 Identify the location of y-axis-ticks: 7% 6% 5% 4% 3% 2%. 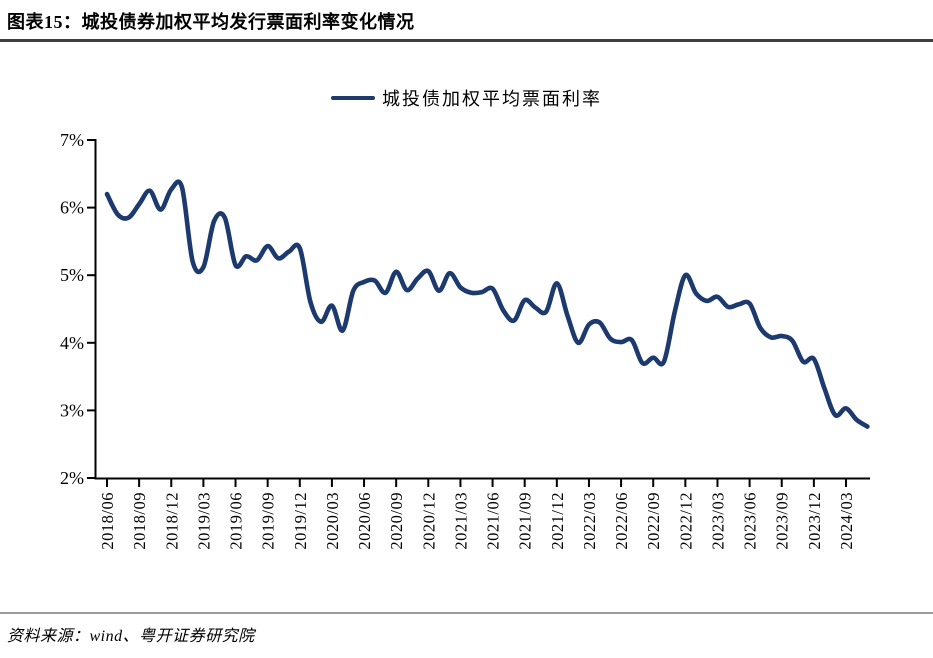
(78, 309).